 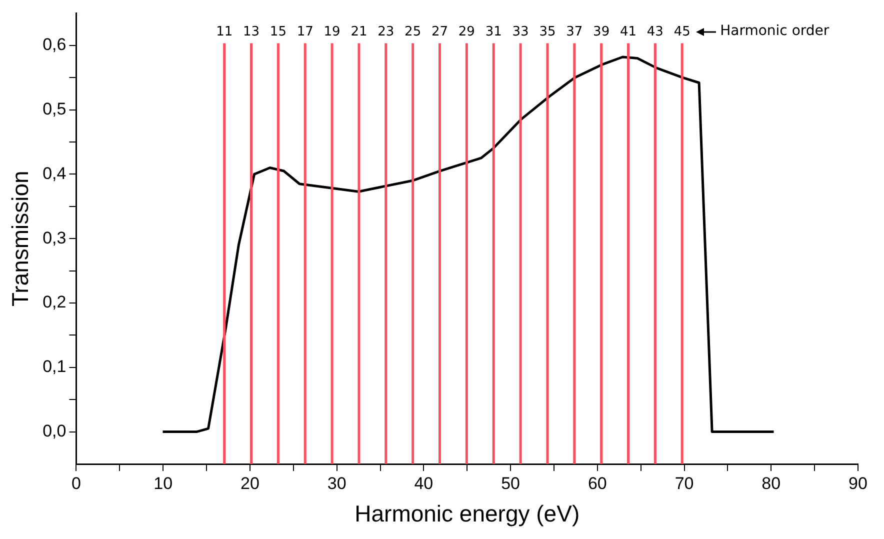 I want to click on y-tick-label: 0,2, so click(x=54, y=302).